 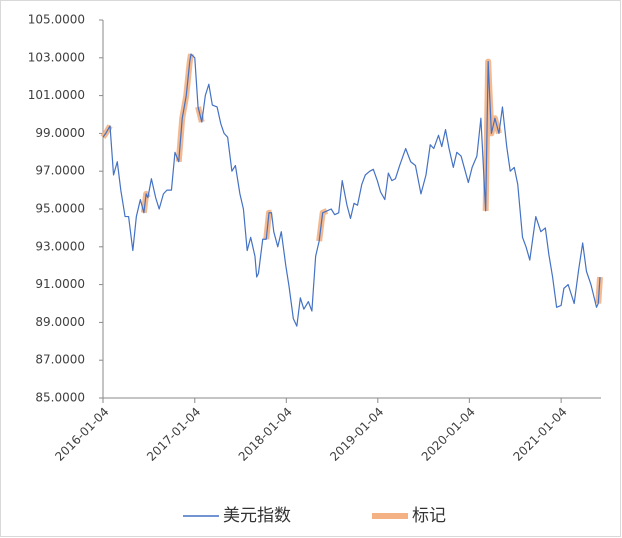 I want to click on legend-label: 美元指数, so click(x=257, y=516).